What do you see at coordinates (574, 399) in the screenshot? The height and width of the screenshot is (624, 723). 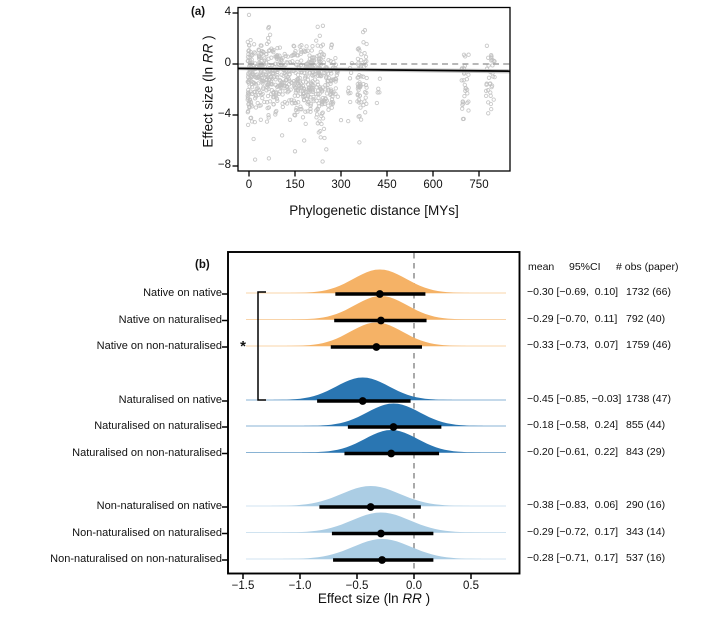 I see `row-mean-ci-value: −0.45 [−0.85, −0.03]` at bounding box center [574, 399].